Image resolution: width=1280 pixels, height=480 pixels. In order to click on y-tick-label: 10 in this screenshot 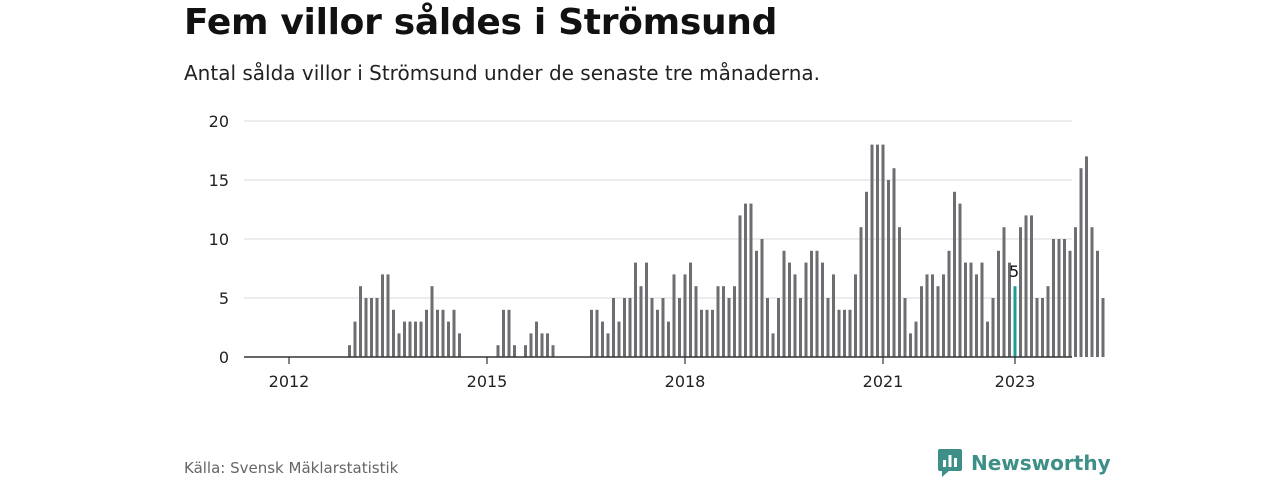, I will do `click(219, 239)`.